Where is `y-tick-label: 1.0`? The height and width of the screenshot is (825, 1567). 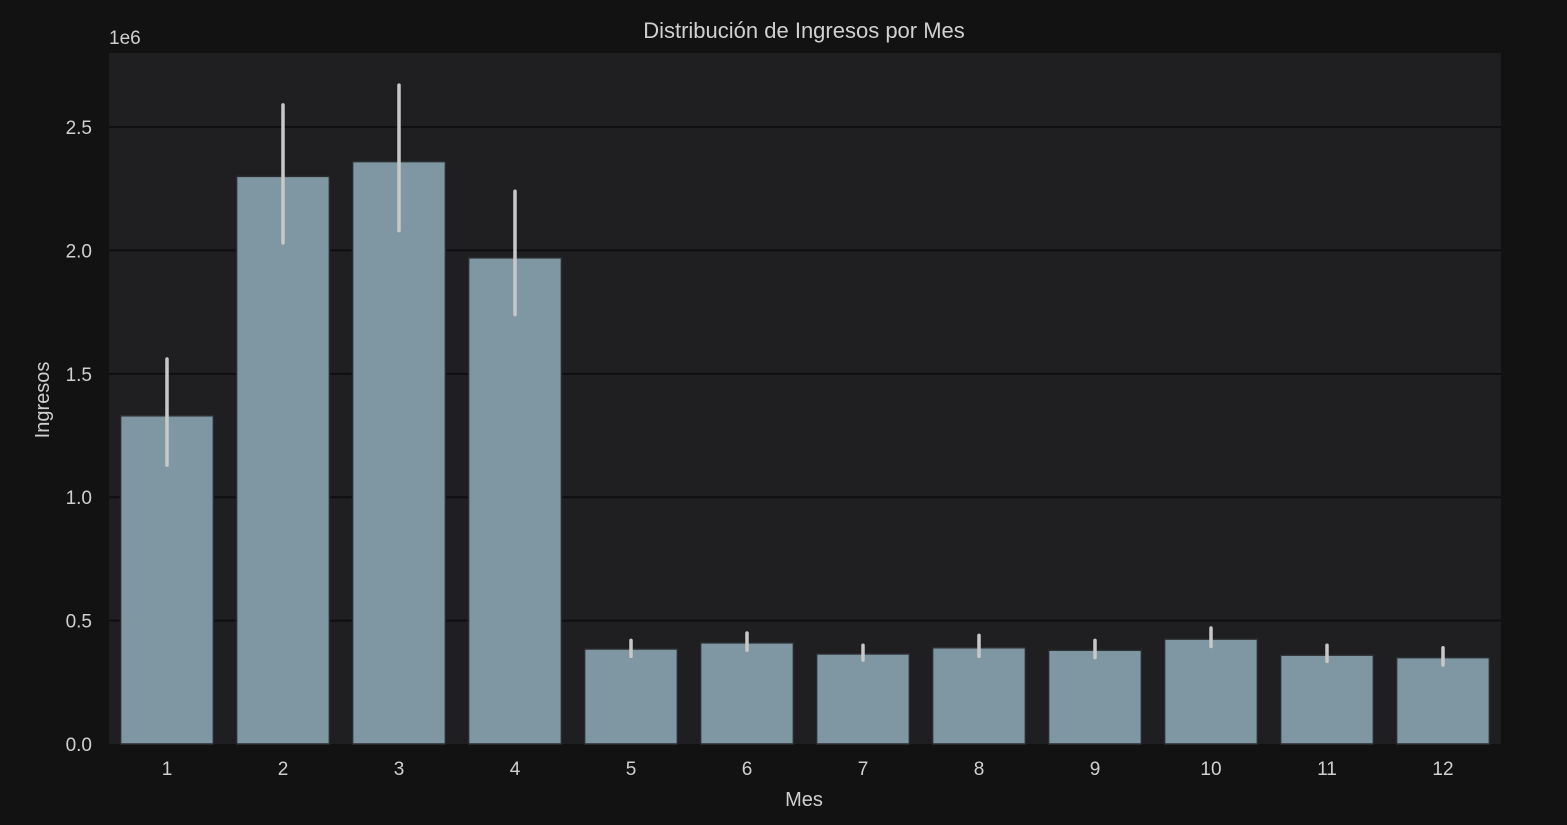 y-tick-label: 1.0 is located at coordinates (79, 498).